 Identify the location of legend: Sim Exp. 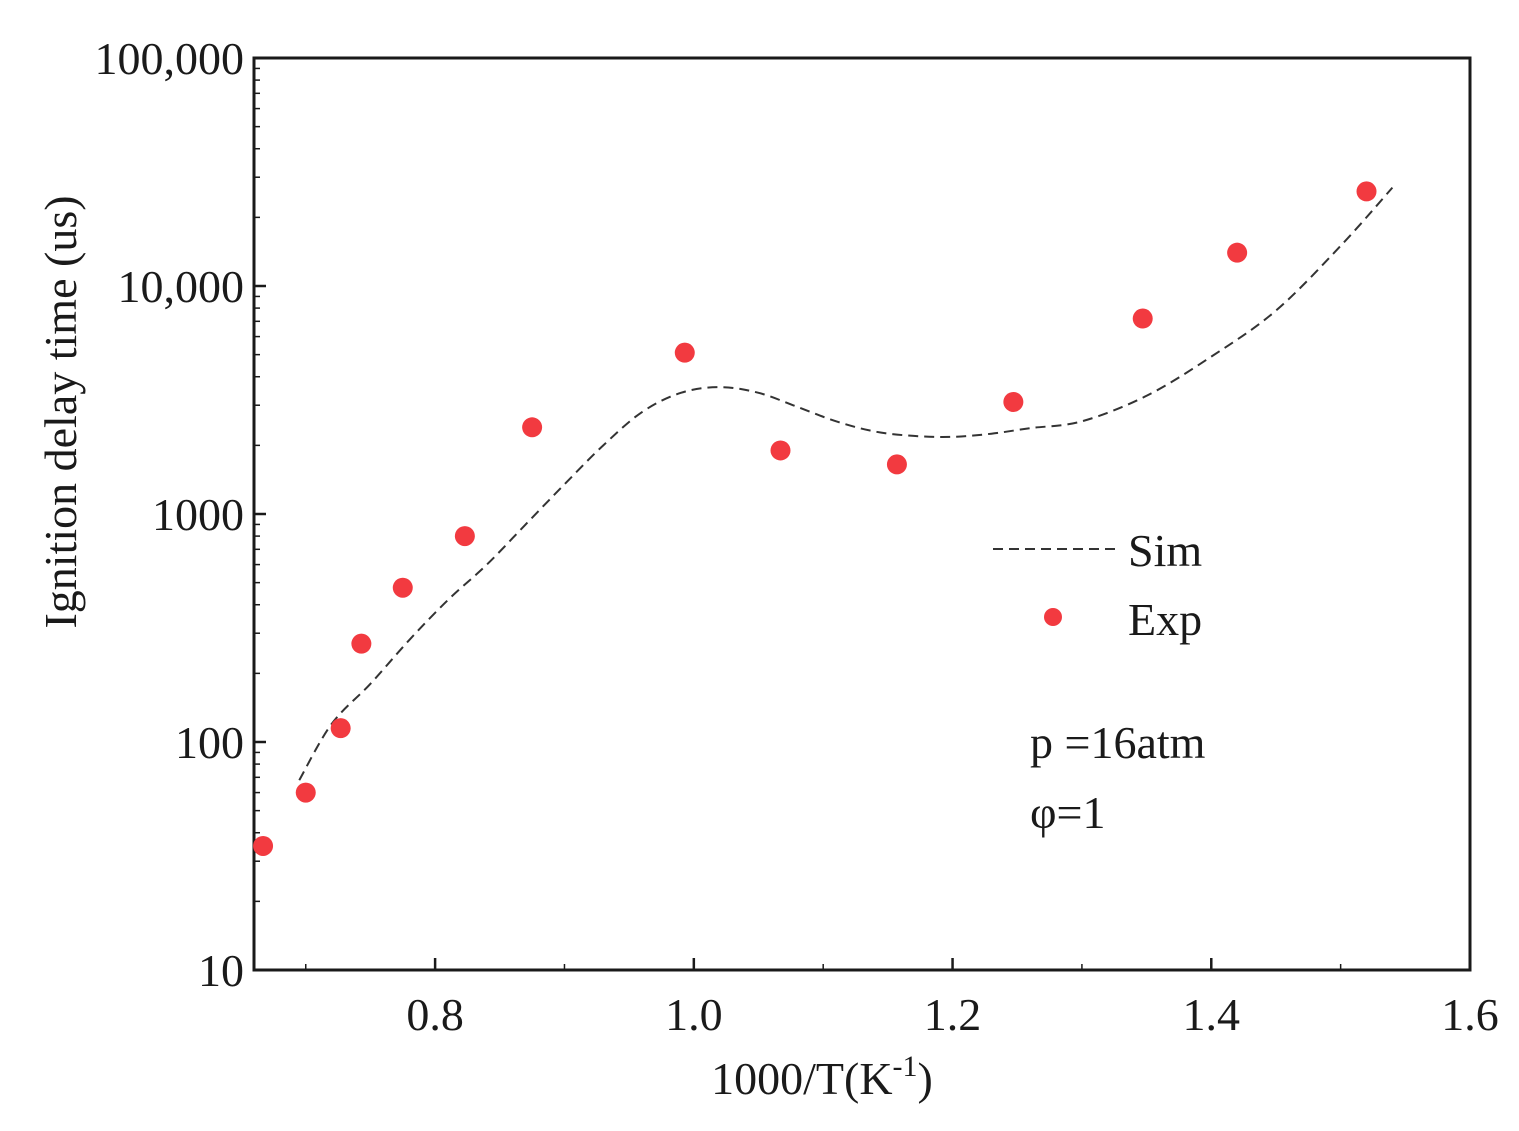
(1097, 585).